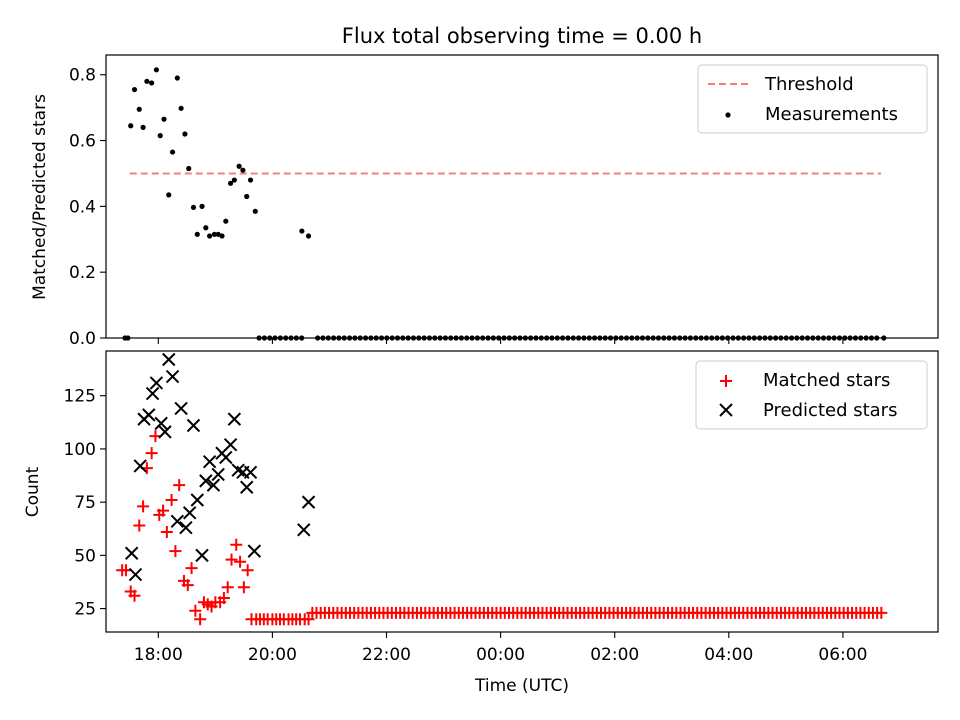  I want to click on x-tick-label: 04:00, so click(728, 655).